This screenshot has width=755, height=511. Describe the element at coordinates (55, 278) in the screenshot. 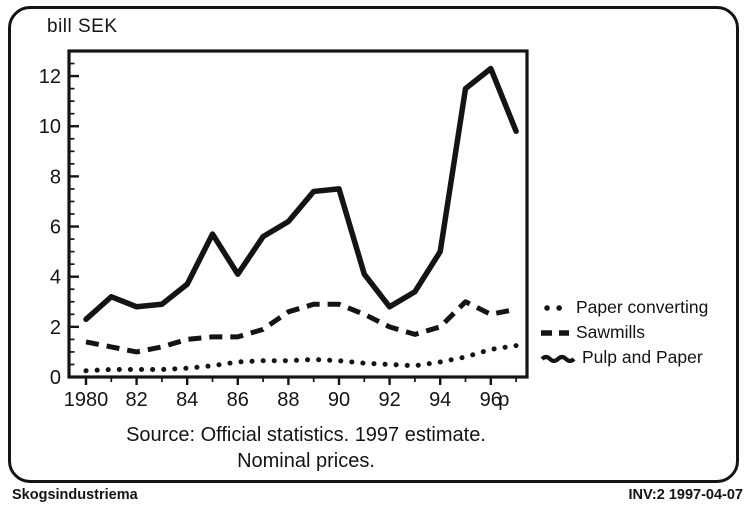

I see `svg-text: 4` at that location.